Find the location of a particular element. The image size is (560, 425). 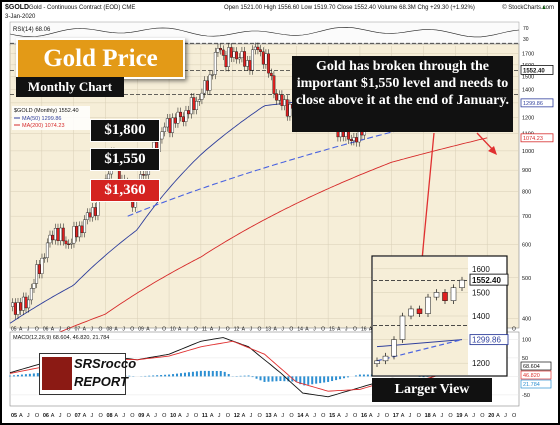

y-tick-label: 900 is located at coordinates (526, 171).